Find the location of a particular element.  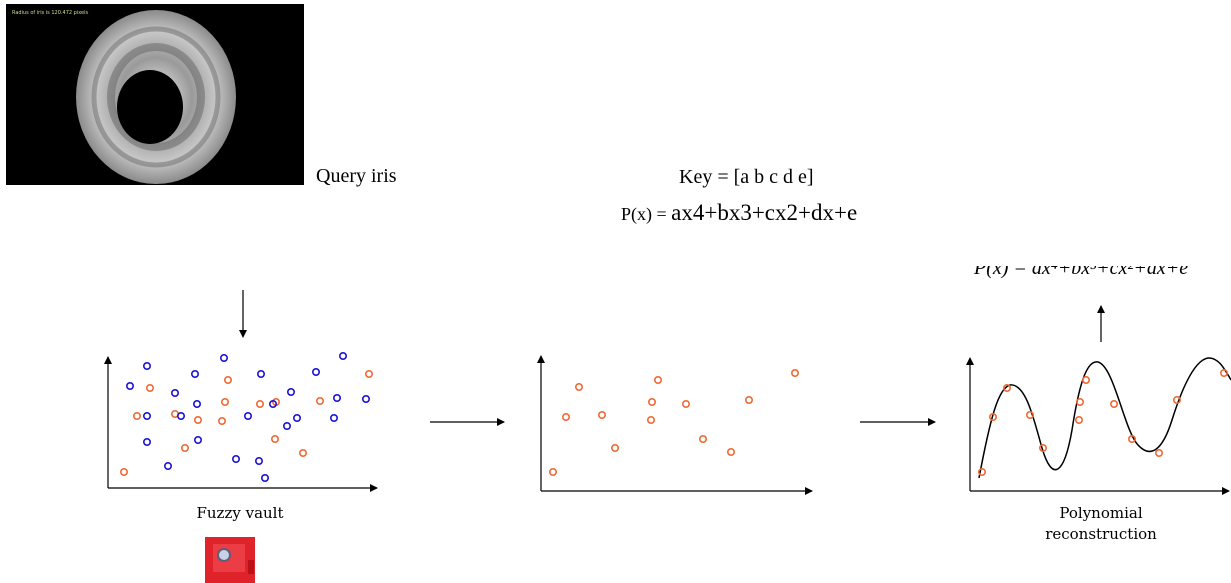

iris-image: Radius of iris is 120.472 pixels is located at coordinates (155, 94).